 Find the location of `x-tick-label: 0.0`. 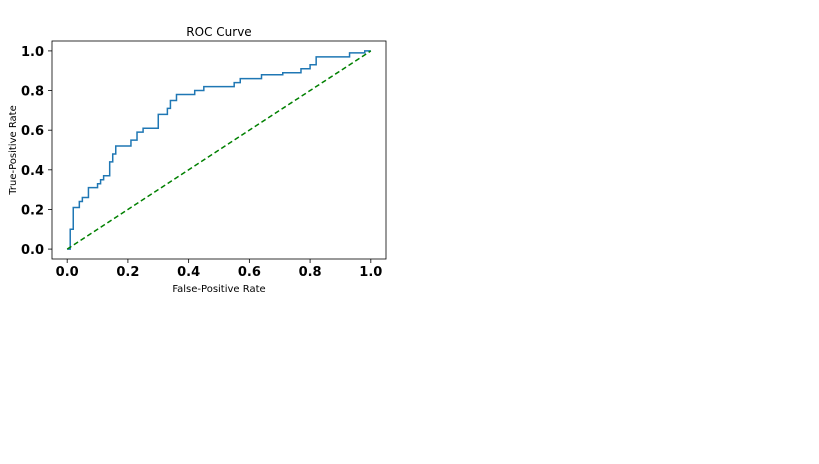

x-tick-label: 0.0 is located at coordinates (67, 272).